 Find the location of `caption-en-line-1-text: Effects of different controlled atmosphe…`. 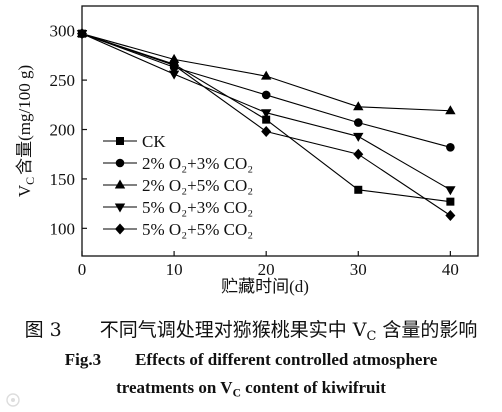

caption-en-line-1-text: Effects of different controlled atmosphe… is located at coordinates (286, 359).